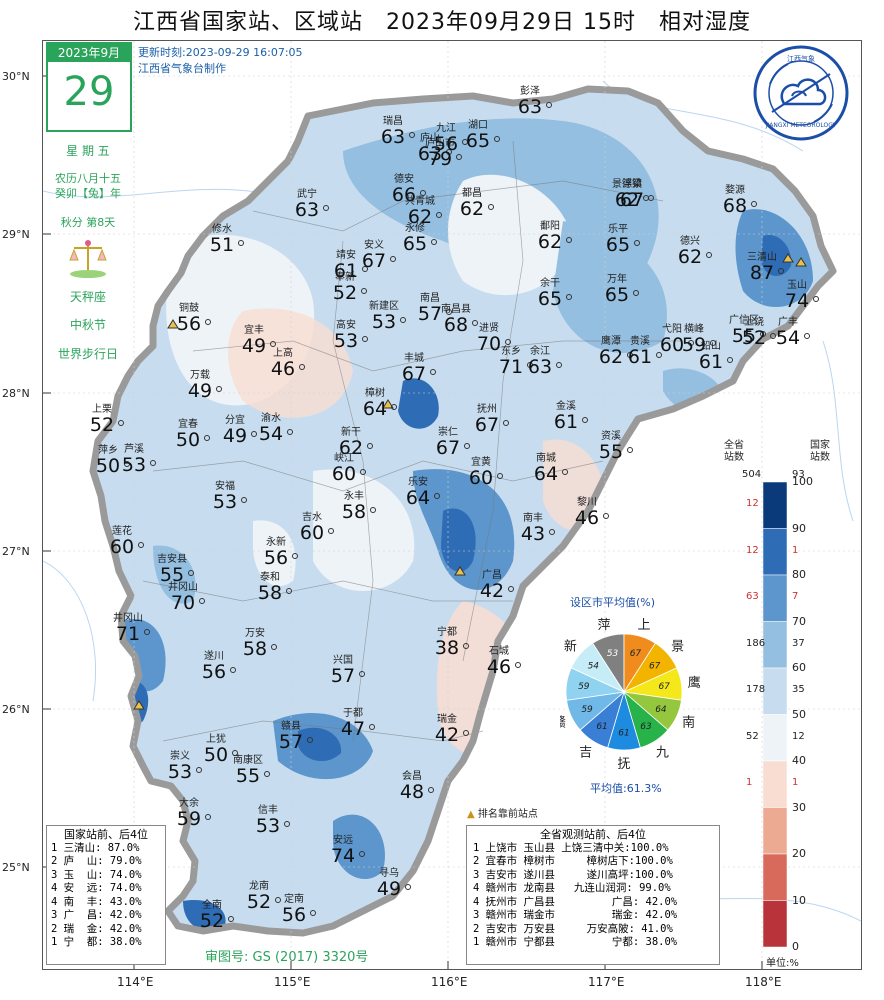 This screenshot has height=1000, width=884. Describe the element at coordinates (571, 847) in the screenshot. I see `ranking-row: 1 上饶市 玉山县 上饶三清中关:100.0%` at that location.